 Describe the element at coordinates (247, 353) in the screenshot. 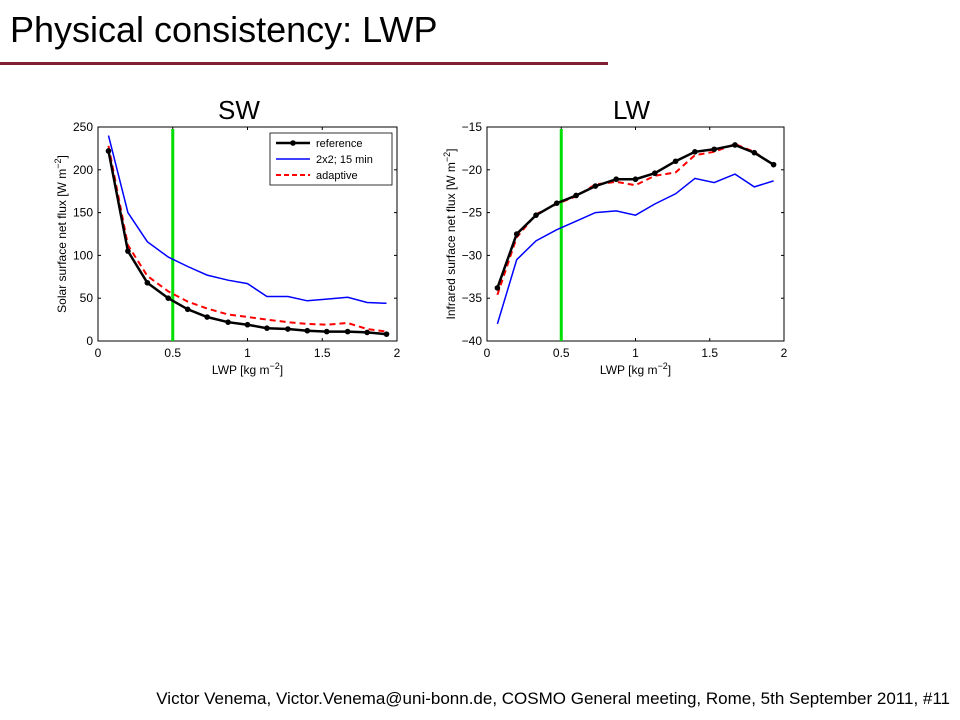

I see `sw-x-tick-label: 1` at that location.